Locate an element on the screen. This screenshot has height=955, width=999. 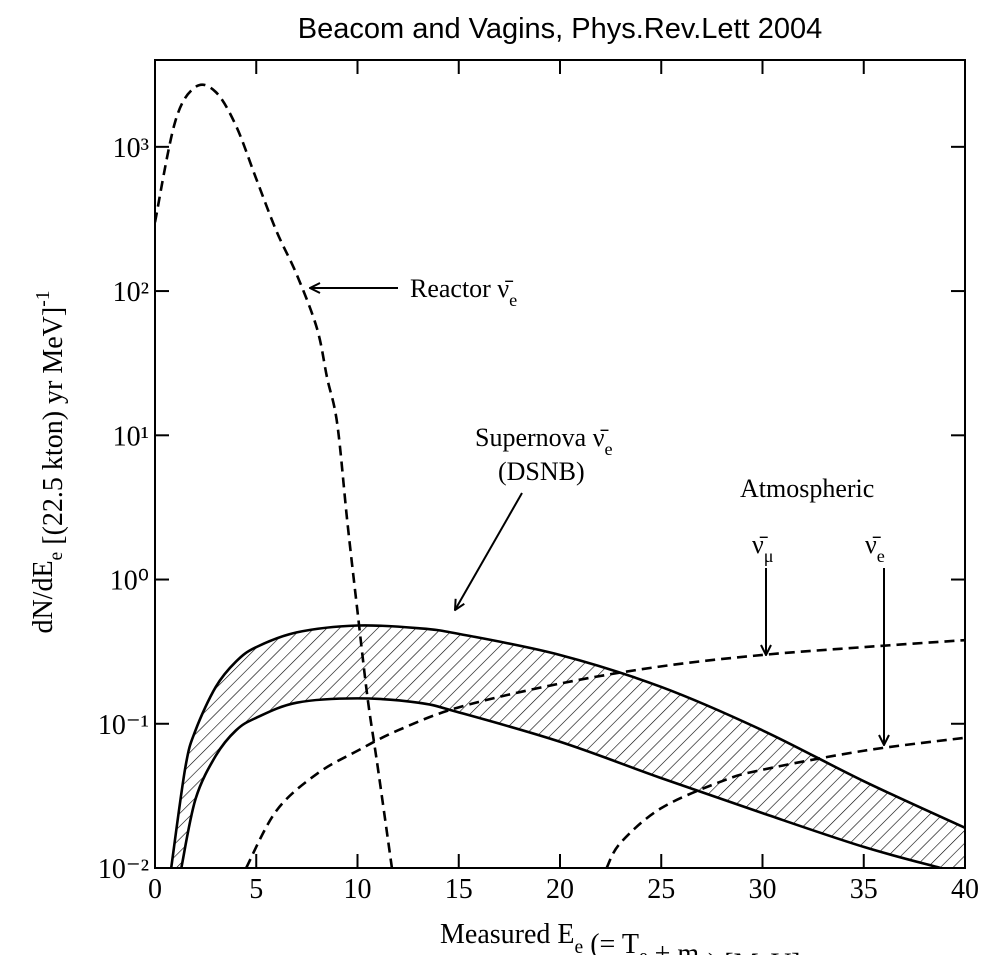
y-axis-label-subscript: e is located at coordinates (56, 555).